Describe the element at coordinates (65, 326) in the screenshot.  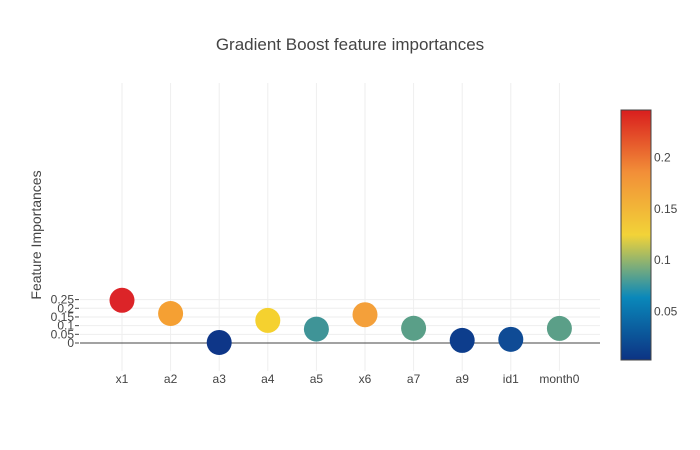
I see `y-tick-label: 0.1` at that location.